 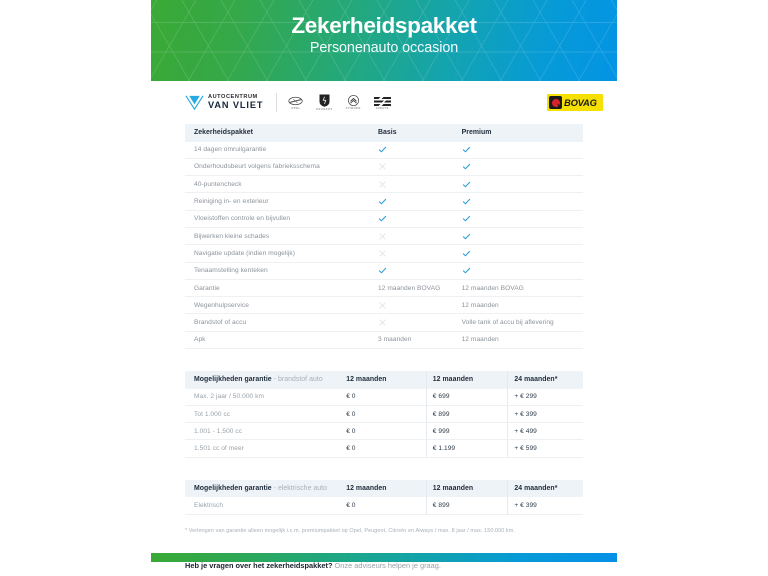 What do you see at coordinates (545, 488) in the screenshot?
I see `electric-col-extra: 24 maanden*` at bounding box center [545, 488].